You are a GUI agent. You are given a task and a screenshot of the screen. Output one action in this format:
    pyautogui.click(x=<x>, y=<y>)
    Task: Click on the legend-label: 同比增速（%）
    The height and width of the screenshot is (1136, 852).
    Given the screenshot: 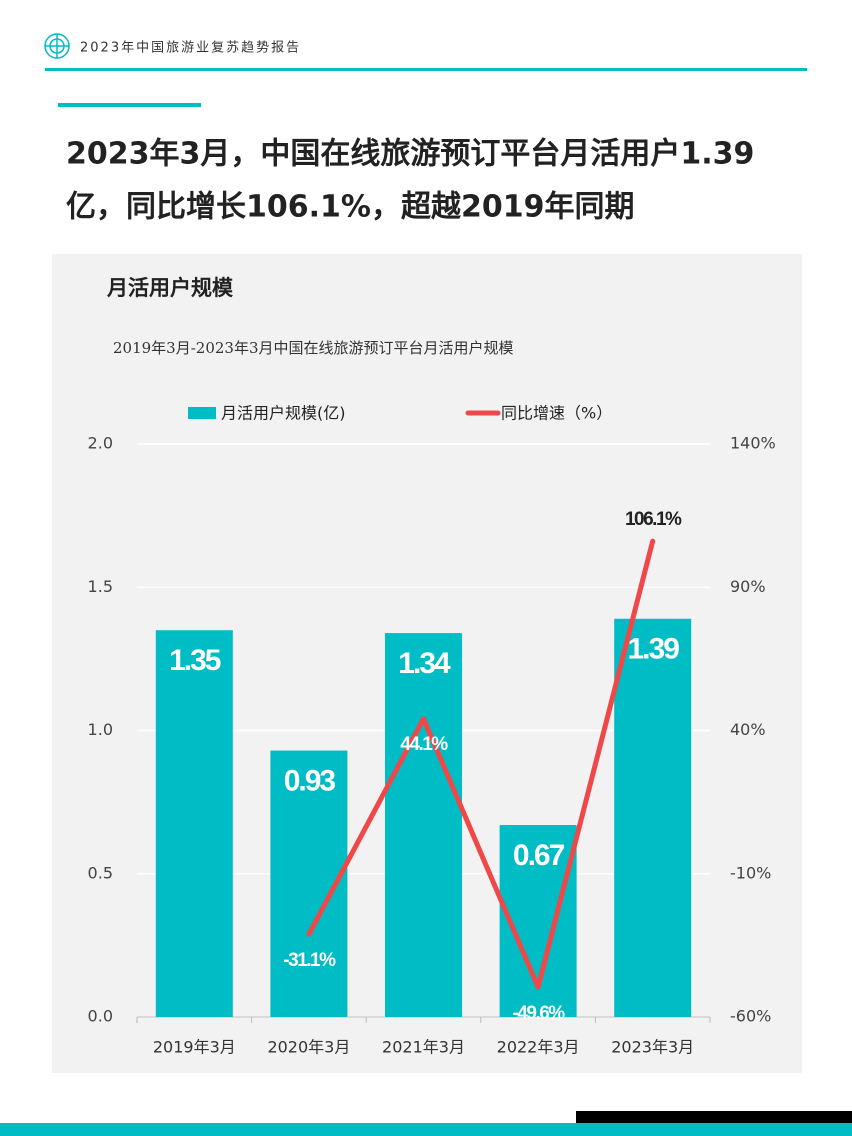 What is the action you would take?
    pyautogui.click(x=556, y=413)
    